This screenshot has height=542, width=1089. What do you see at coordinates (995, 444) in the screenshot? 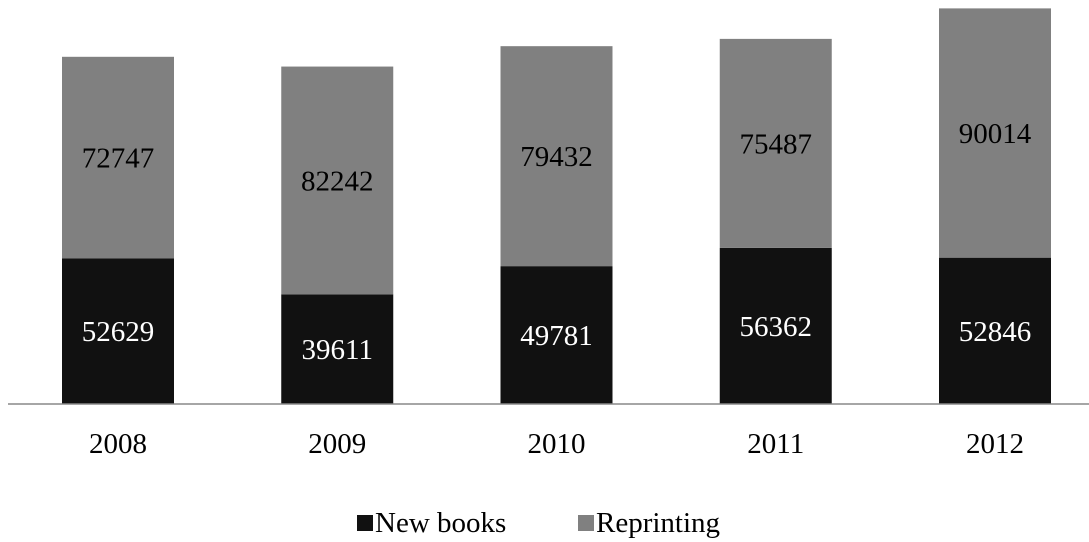
I see `x-tick-label-2012: 2012` at bounding box center [995, 444].